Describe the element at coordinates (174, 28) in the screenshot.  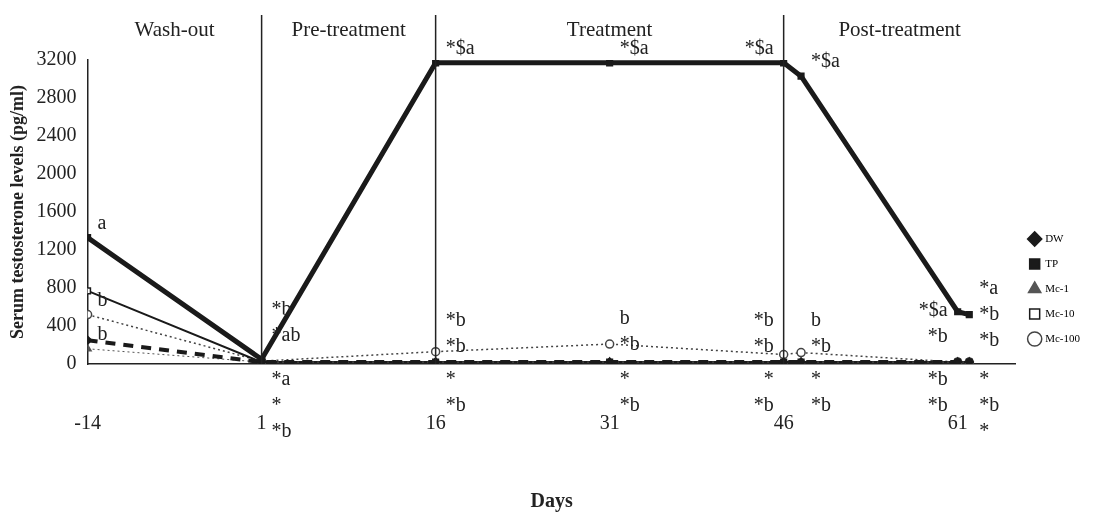
I see `text: Wash-out` at that location.